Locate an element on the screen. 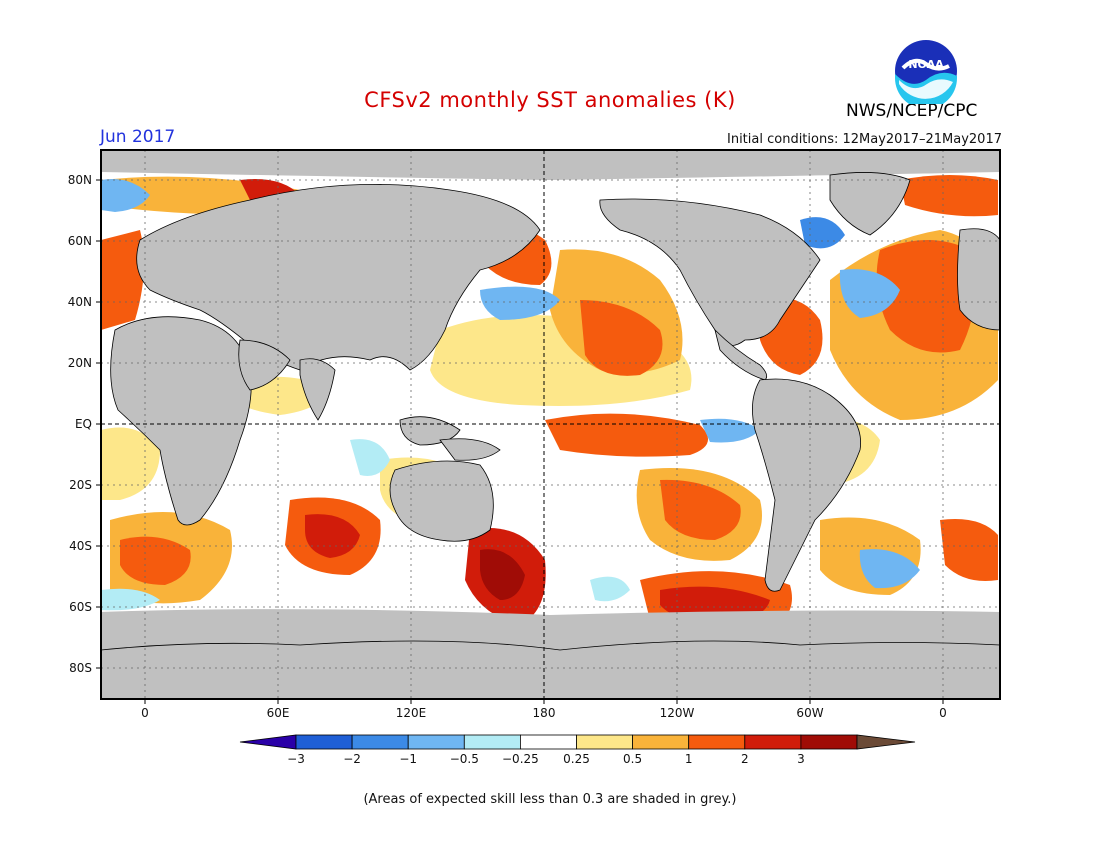 The width and height of the screenshot is (1100, 850). colorbar-label: −2 is located at coordinates (352, 759).